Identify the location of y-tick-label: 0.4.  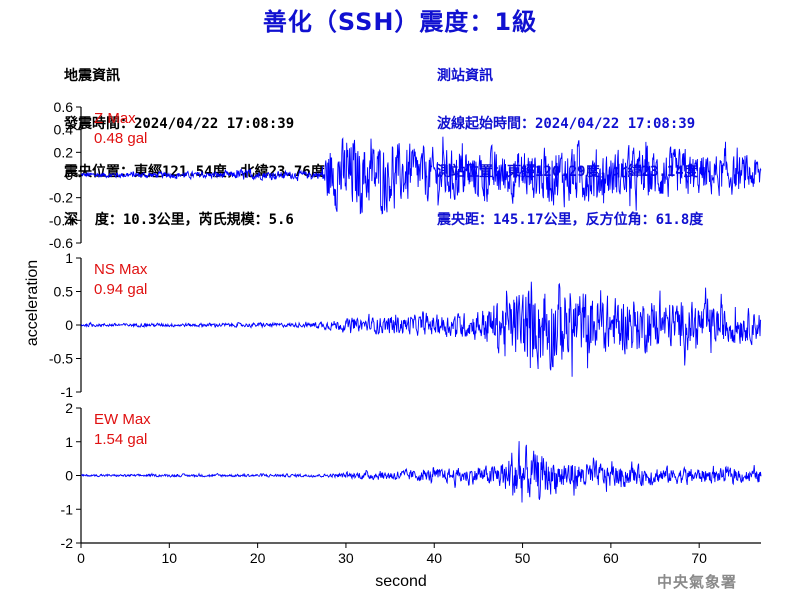
(64, 130).